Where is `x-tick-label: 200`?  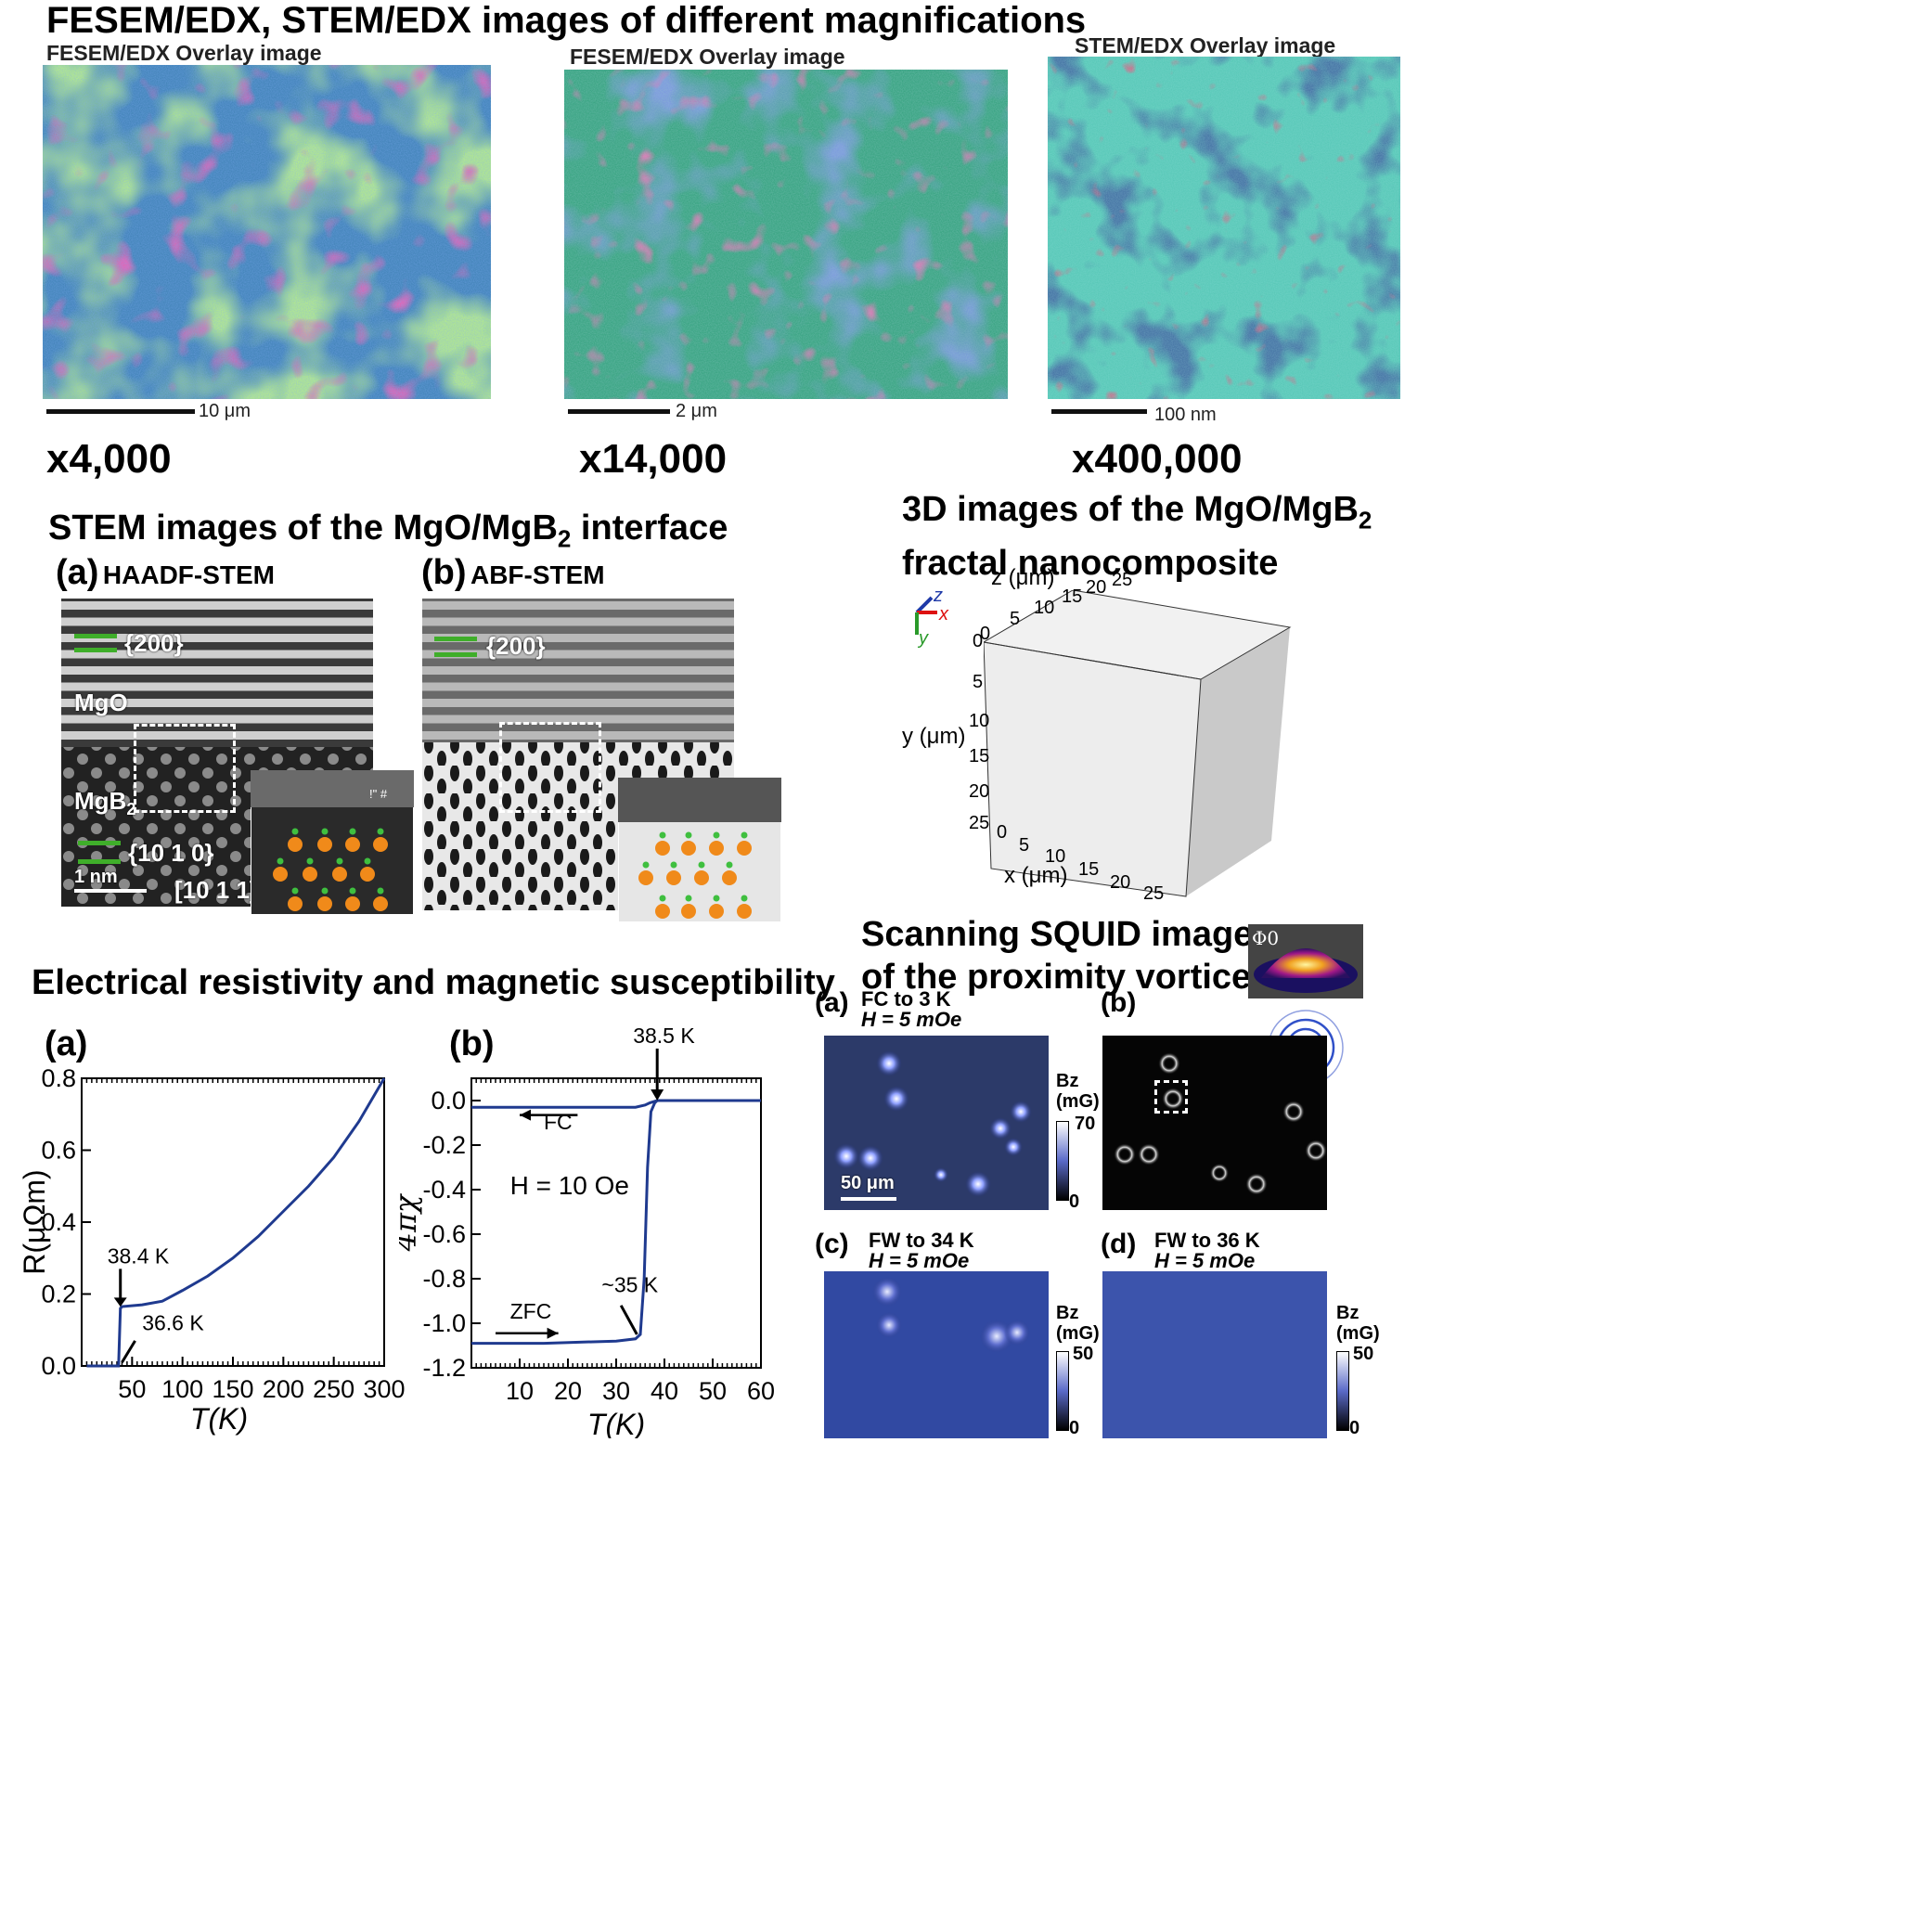 x-tick-label: 200 is located at coordinates (283, 1389).